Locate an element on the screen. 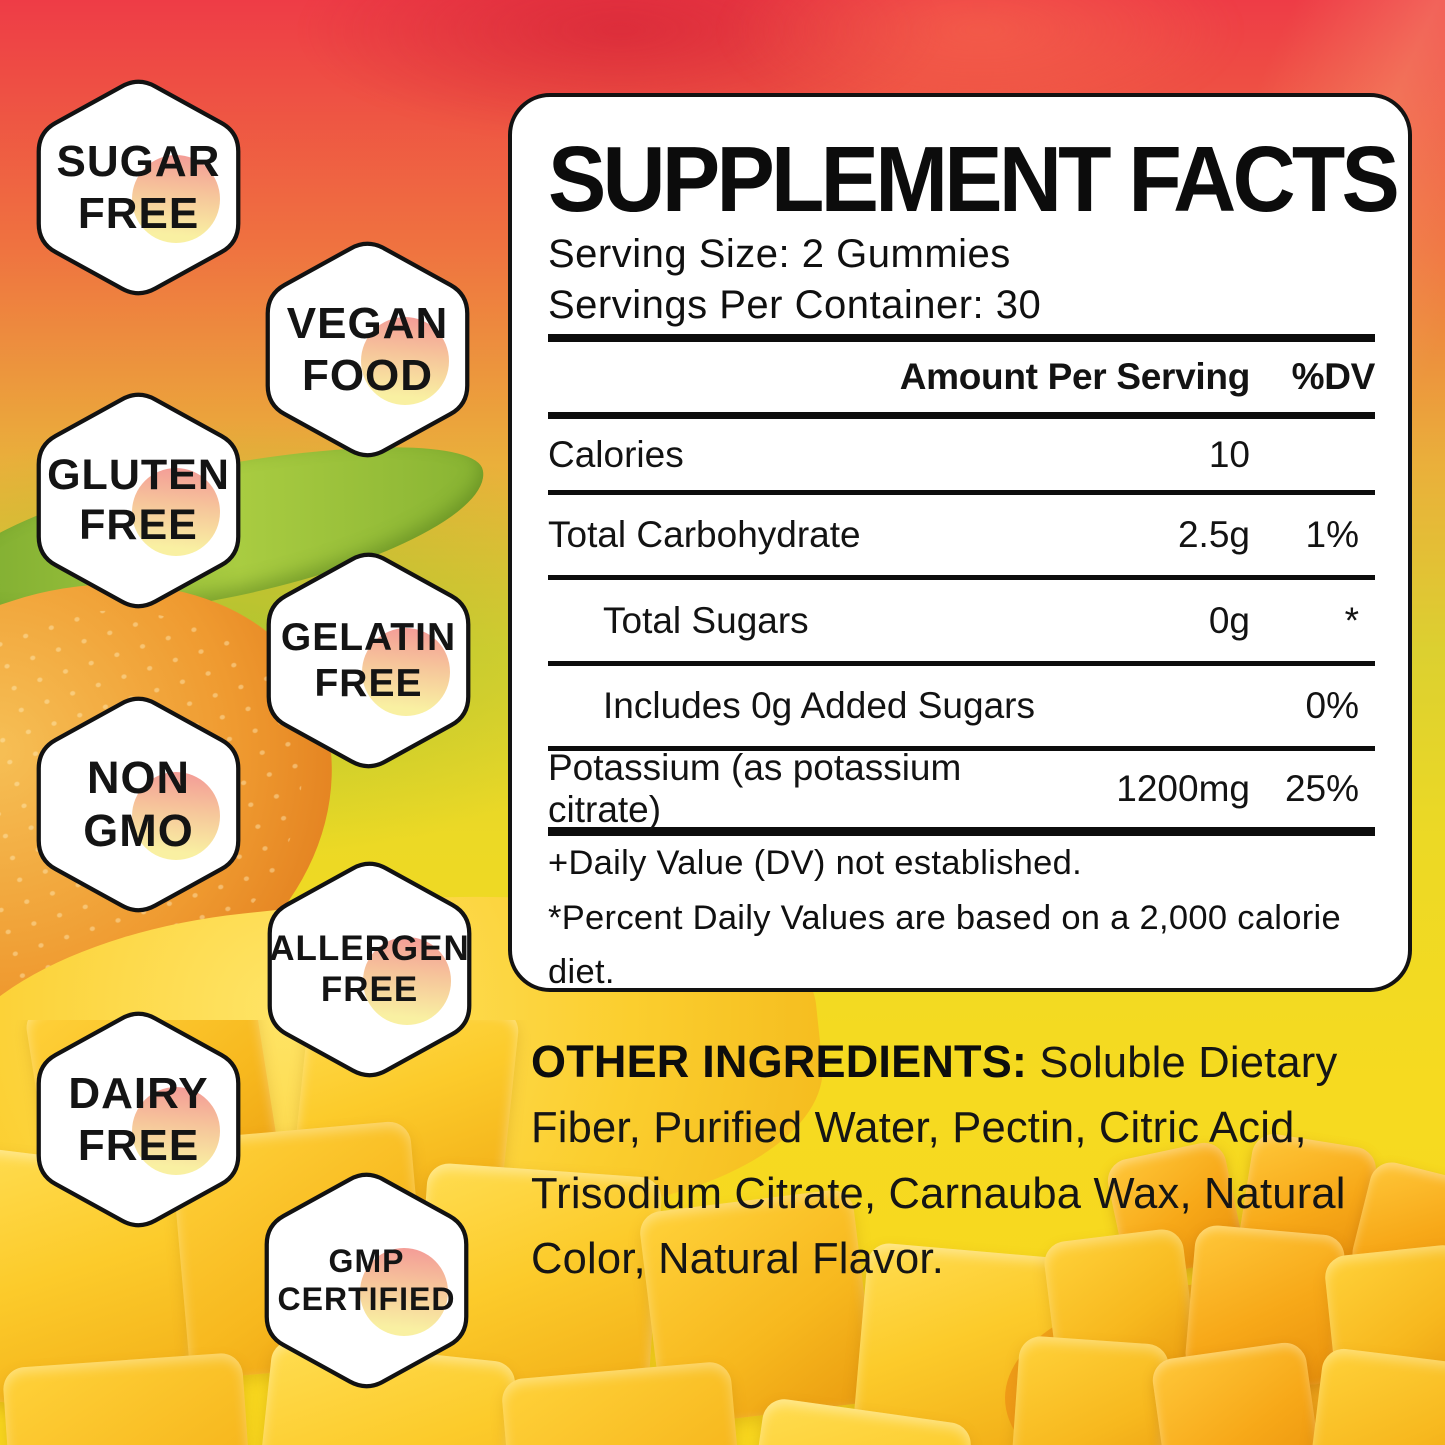 This screenshot has height=1445, width=1445. table-row: Calories 10 is located at coordinates (961, 457).